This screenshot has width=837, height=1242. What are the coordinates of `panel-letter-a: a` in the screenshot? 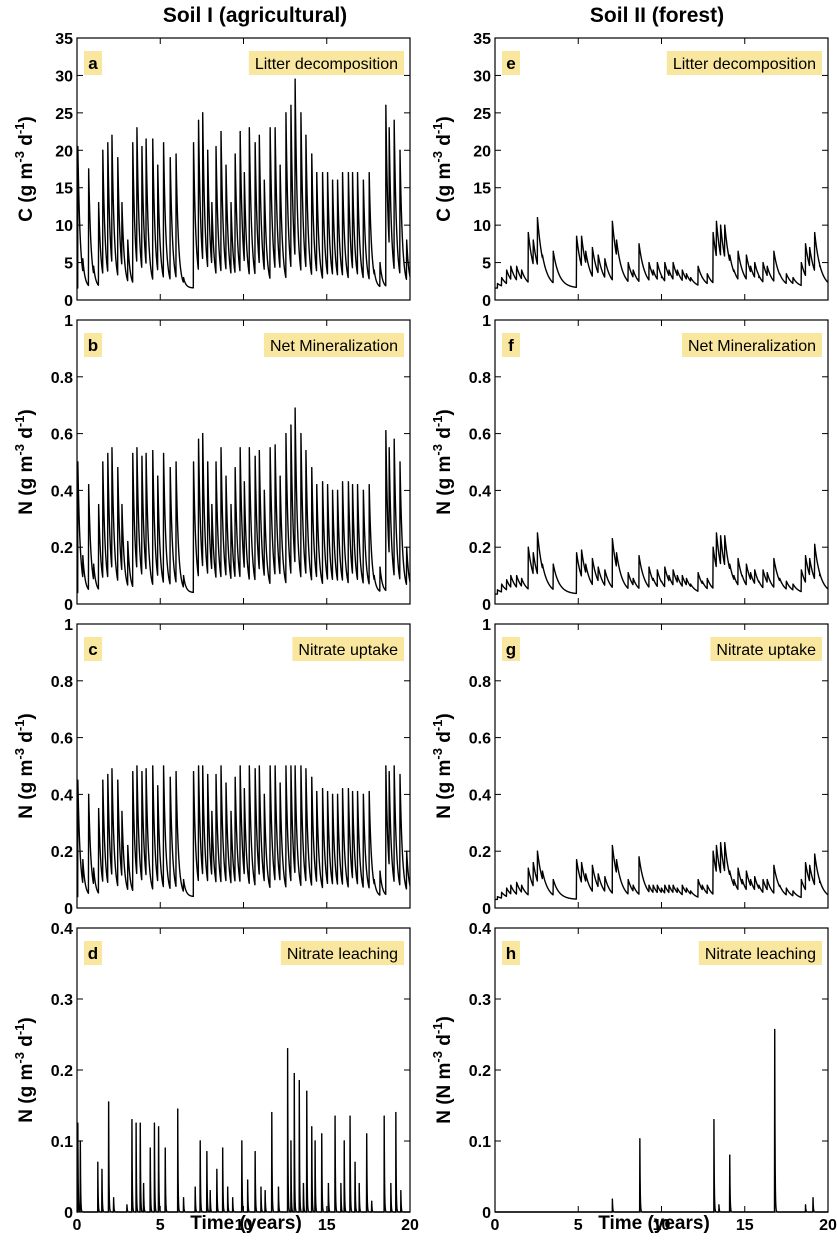 It's located at (93, 63).